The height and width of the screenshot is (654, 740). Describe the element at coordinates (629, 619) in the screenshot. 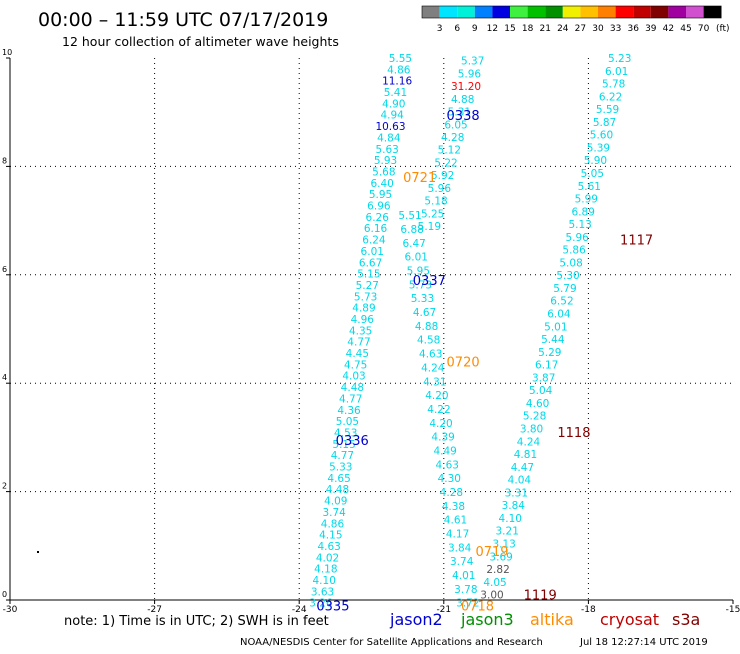

I see `satellite-legend-cryosat: cryosat` at that location.